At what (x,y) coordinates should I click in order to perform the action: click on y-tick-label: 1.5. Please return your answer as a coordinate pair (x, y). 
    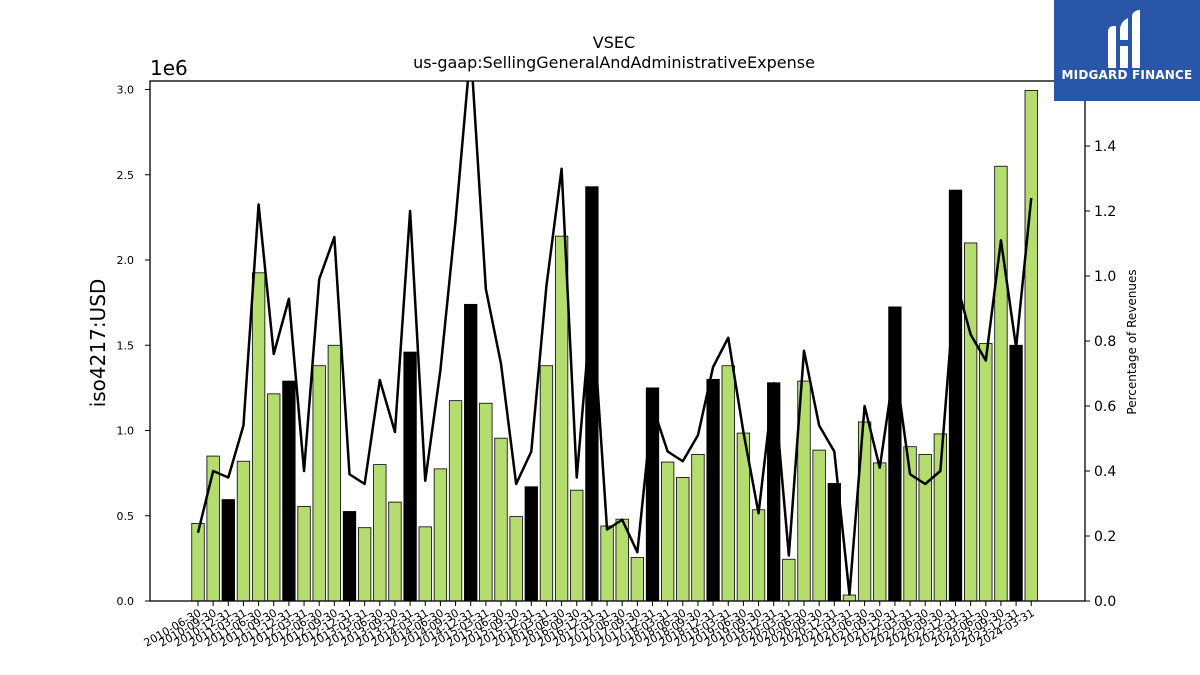
    Looking at the image, I should click on (126, 345).